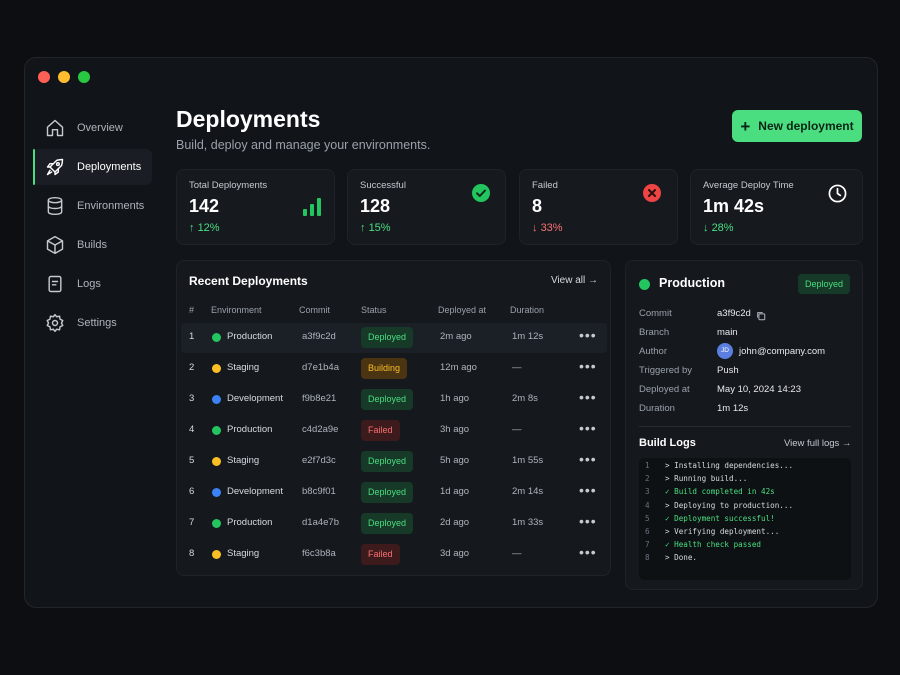 The height and width of the screenshot is (675, 900). I want to click on environment-name: Staging, so click(243, 460).